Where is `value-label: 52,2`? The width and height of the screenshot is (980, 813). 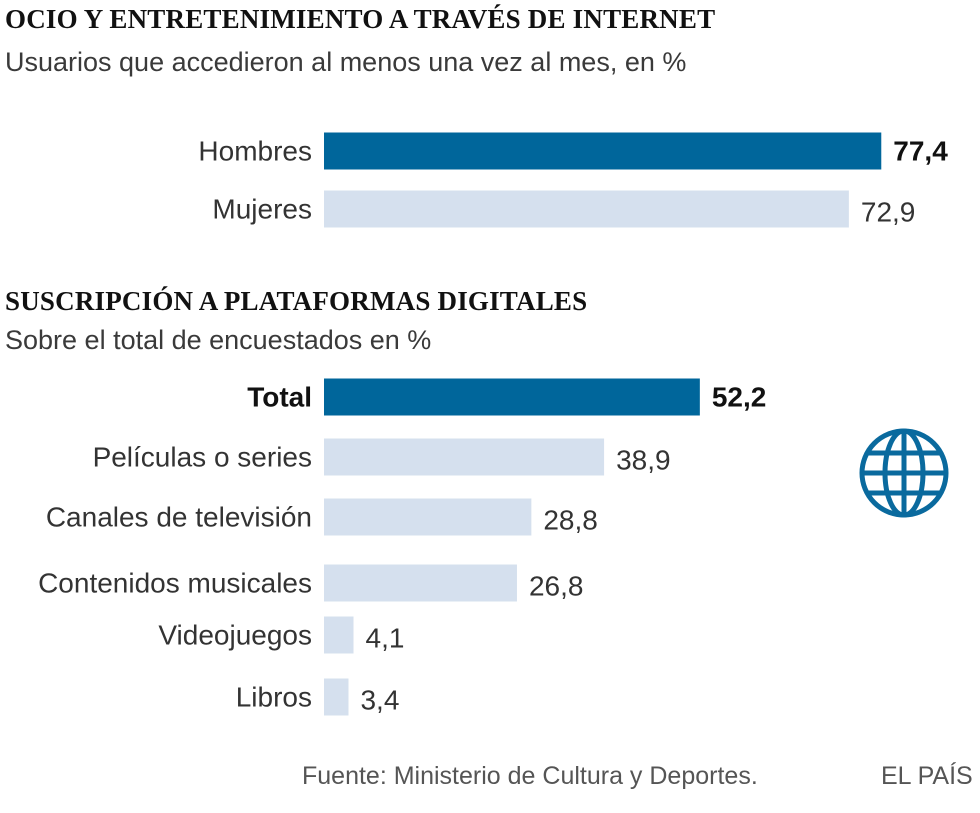 value-label: 52,2 is located at coordinates (739, 397).